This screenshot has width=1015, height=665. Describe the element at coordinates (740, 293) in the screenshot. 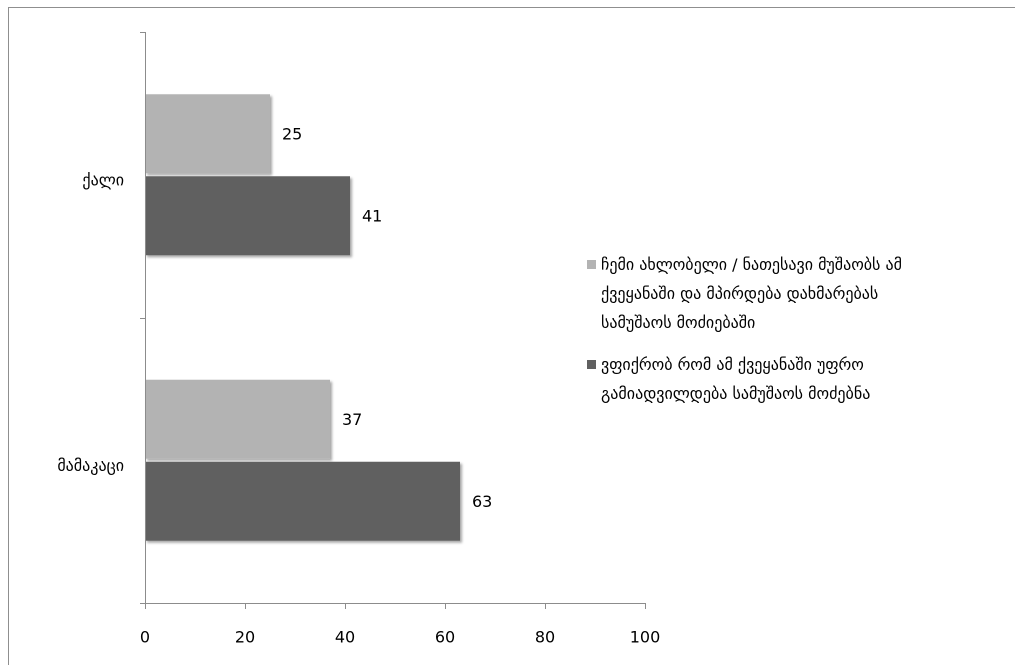

I see `legend-label-line: ქვეყანაში და მპირდება დახმარებას` at that location.